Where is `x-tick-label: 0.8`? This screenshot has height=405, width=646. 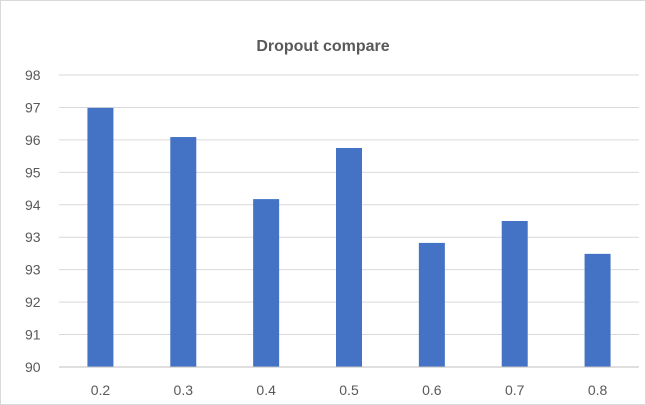 x-tick-label: 0.8 is located at coordinates (598, 390).